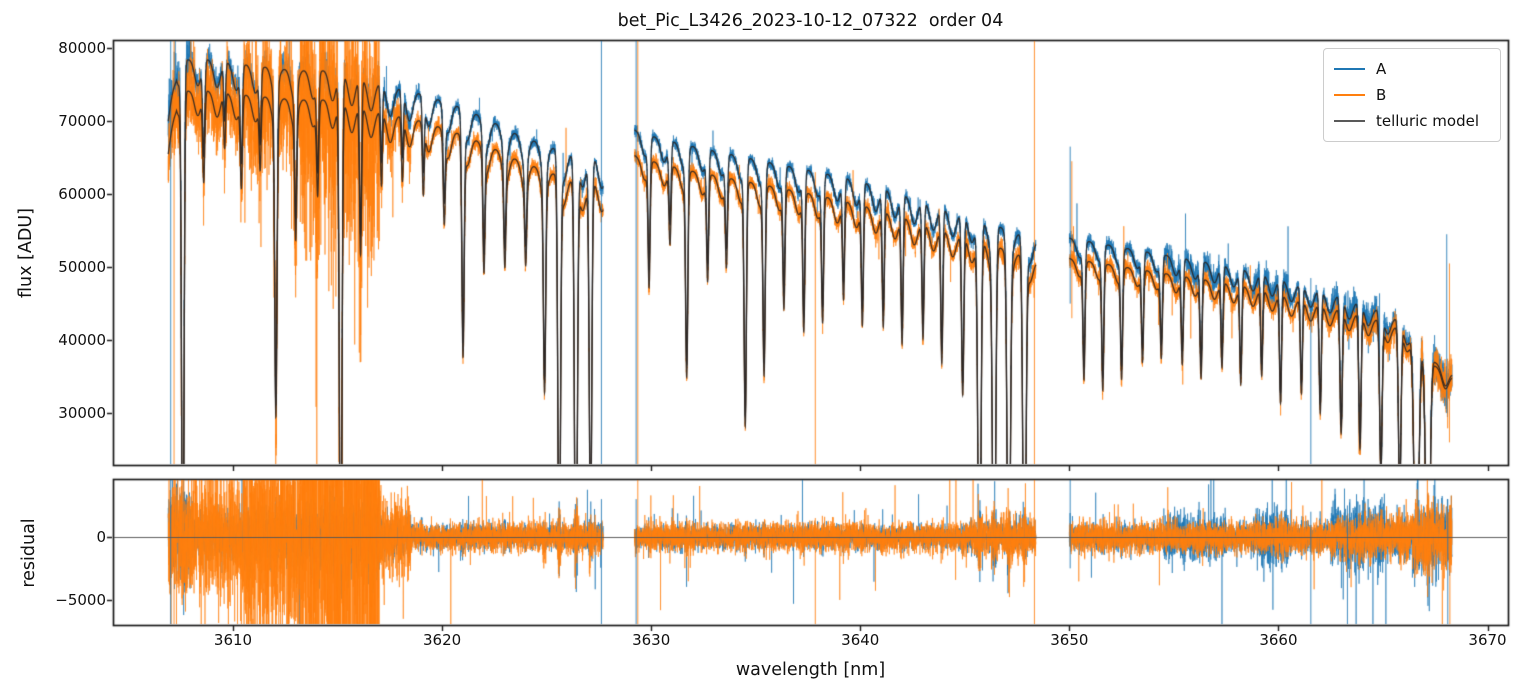 Image resolution: width=1523 pixels, height=696 pixels. What do you see at coordinates (82, 340) in the screenshot?
I see `flux-tick-label: 40000` at bounding box center [82, 340].